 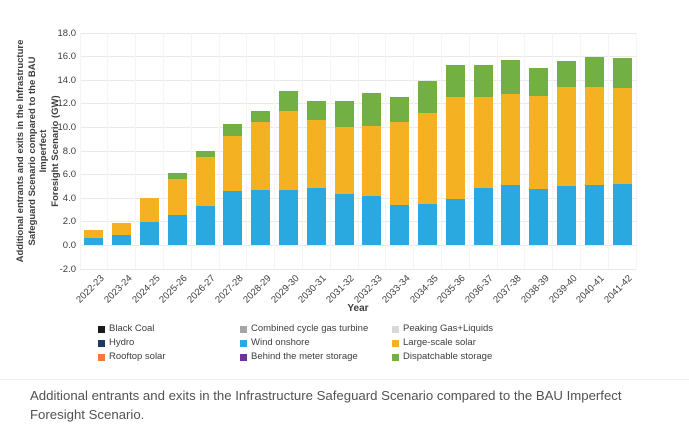 I want to click on legend-item: Hydro, so click(x=169, y=343).